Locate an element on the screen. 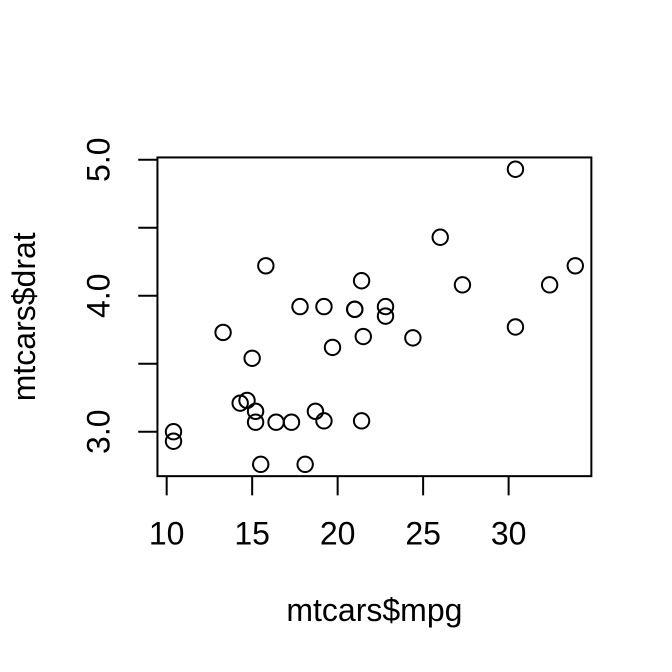  svg-text: 30 is located at coordinates (509, 534).